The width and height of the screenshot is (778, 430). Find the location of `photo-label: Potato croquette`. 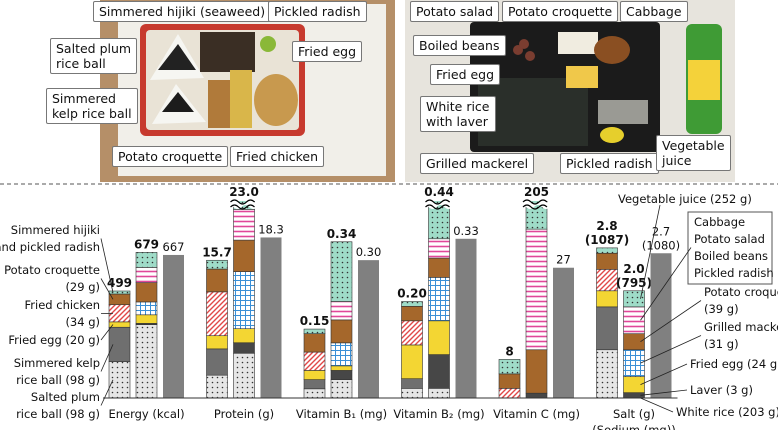

photo-label: Potato croquette is located at coordinates (560, 11).